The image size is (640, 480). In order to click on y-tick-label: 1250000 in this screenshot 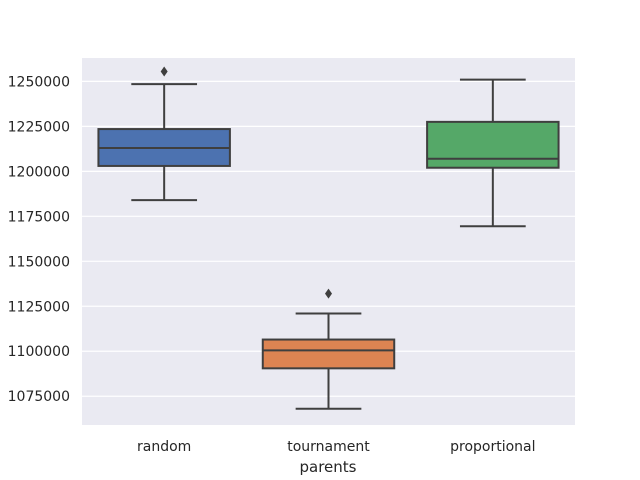, I will do `click(39, 82)`.